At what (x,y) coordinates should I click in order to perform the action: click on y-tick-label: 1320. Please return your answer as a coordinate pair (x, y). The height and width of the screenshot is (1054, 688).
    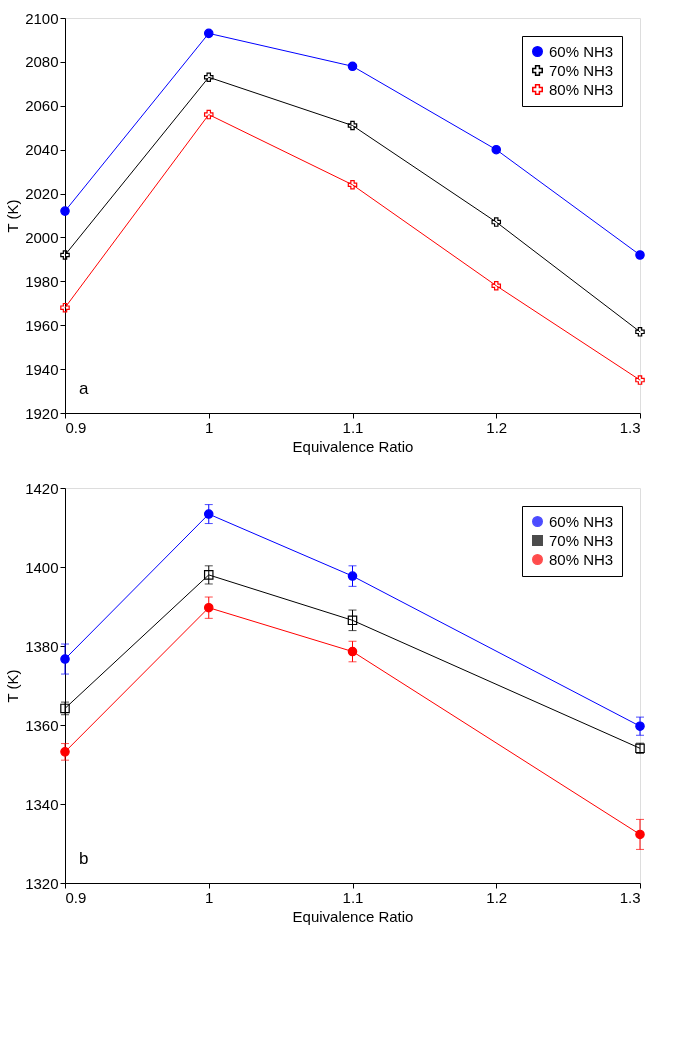
    Looking at the image, I should click on (42, 883).